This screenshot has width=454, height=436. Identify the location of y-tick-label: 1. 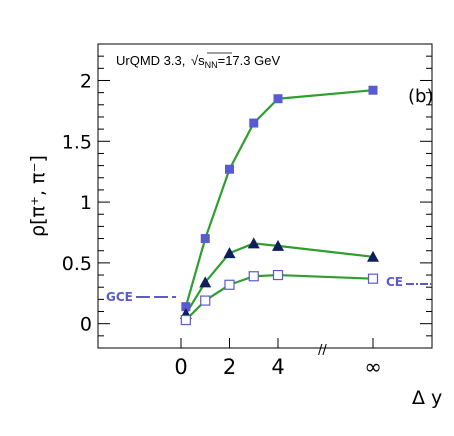
(86, 203).